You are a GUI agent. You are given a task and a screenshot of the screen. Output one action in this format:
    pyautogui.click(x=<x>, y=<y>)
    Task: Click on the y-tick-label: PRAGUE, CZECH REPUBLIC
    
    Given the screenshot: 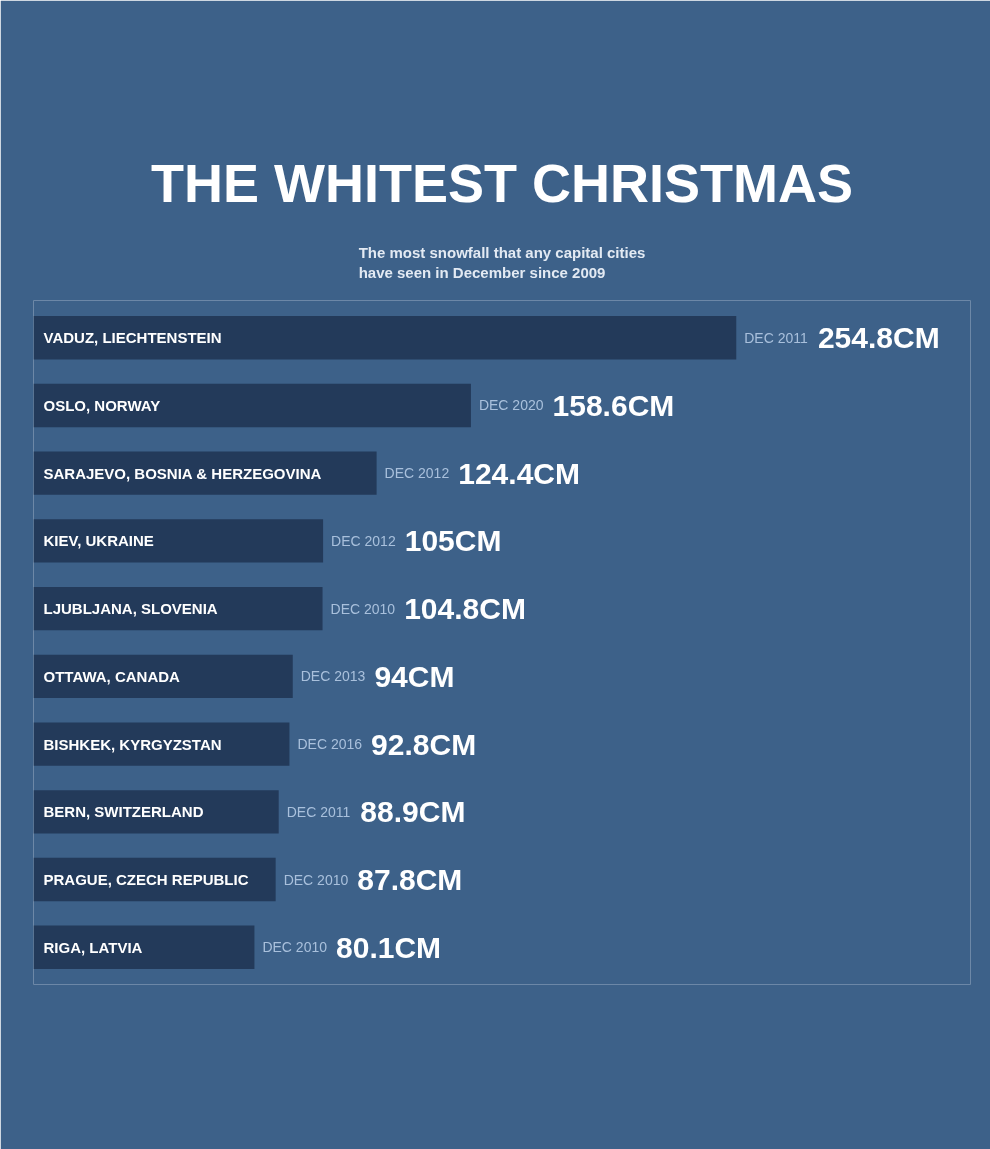 What is the action you would take?
    pyautogui.click(x=146, y=880)
    